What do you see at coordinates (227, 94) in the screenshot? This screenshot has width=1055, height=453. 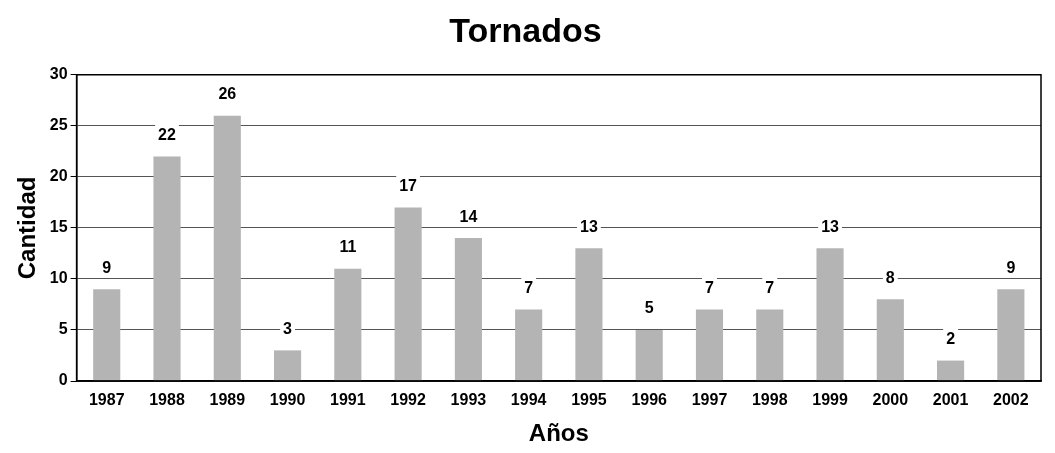 I see `data-label: 26` at bounding box center [227, 94].